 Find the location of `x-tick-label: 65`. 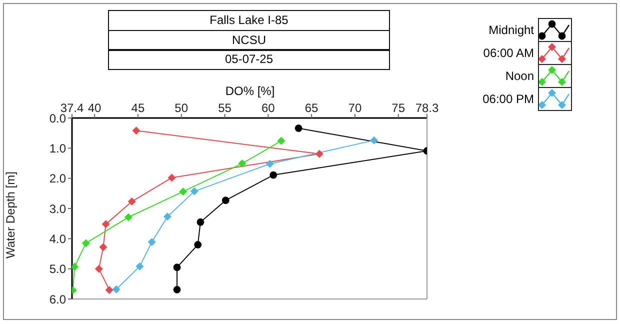

x-tick-label: 65 is located at coordinates (311, 108).